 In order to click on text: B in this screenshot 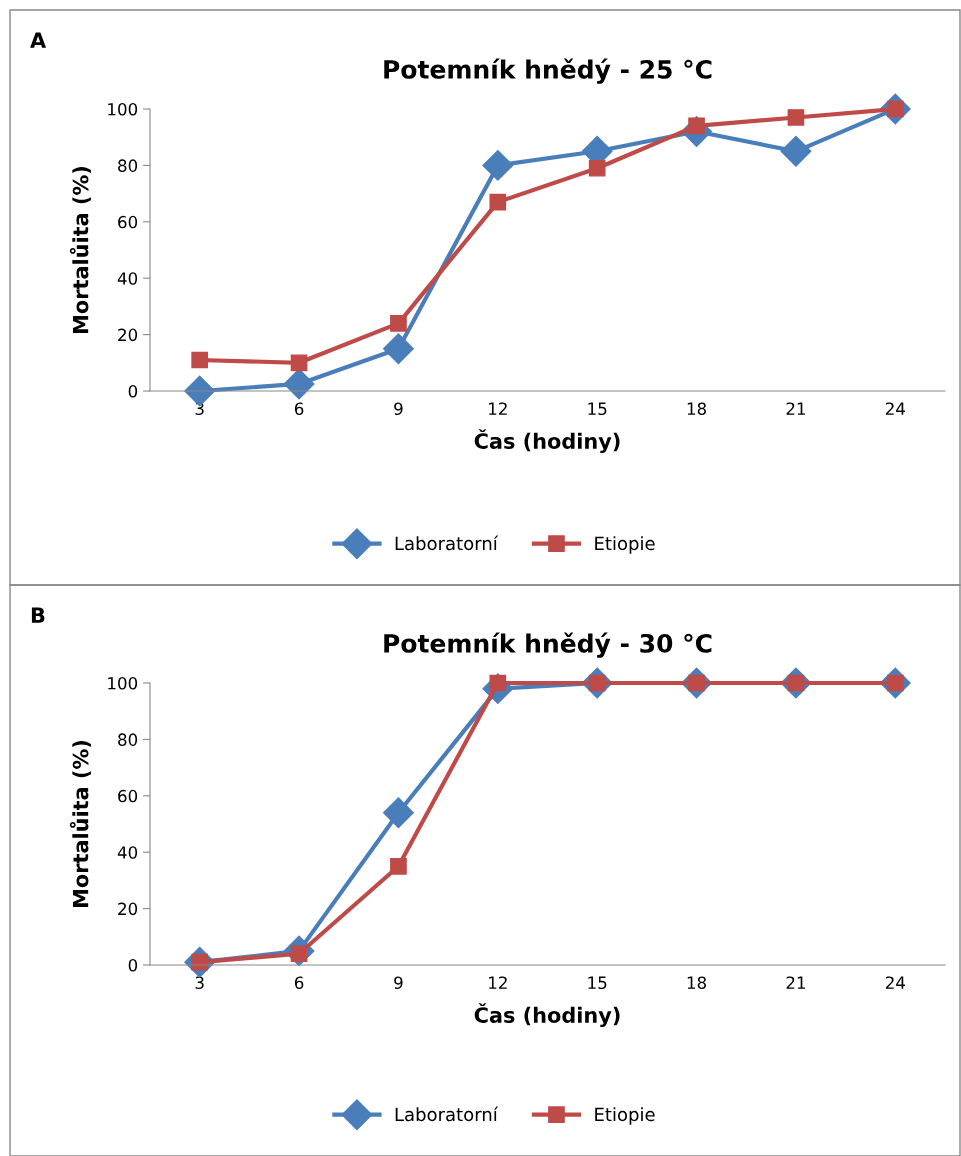, I will do `click(38, 615)`.